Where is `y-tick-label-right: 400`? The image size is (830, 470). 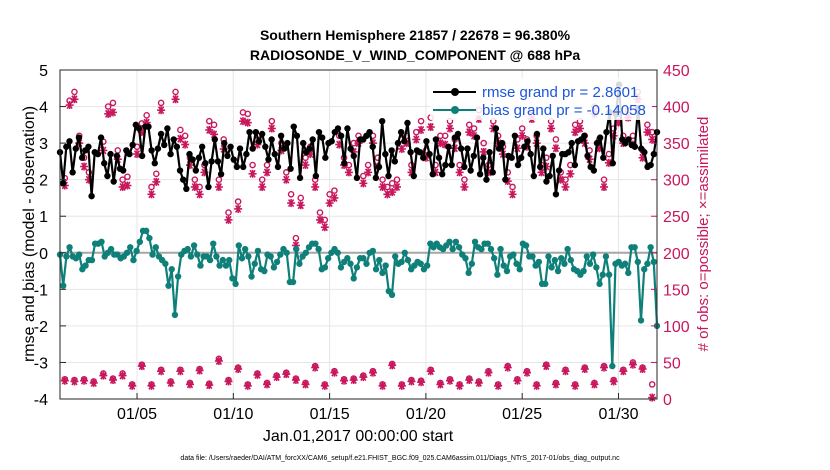 y-tick-label-right: 400 is located at coordinates (676, 108).